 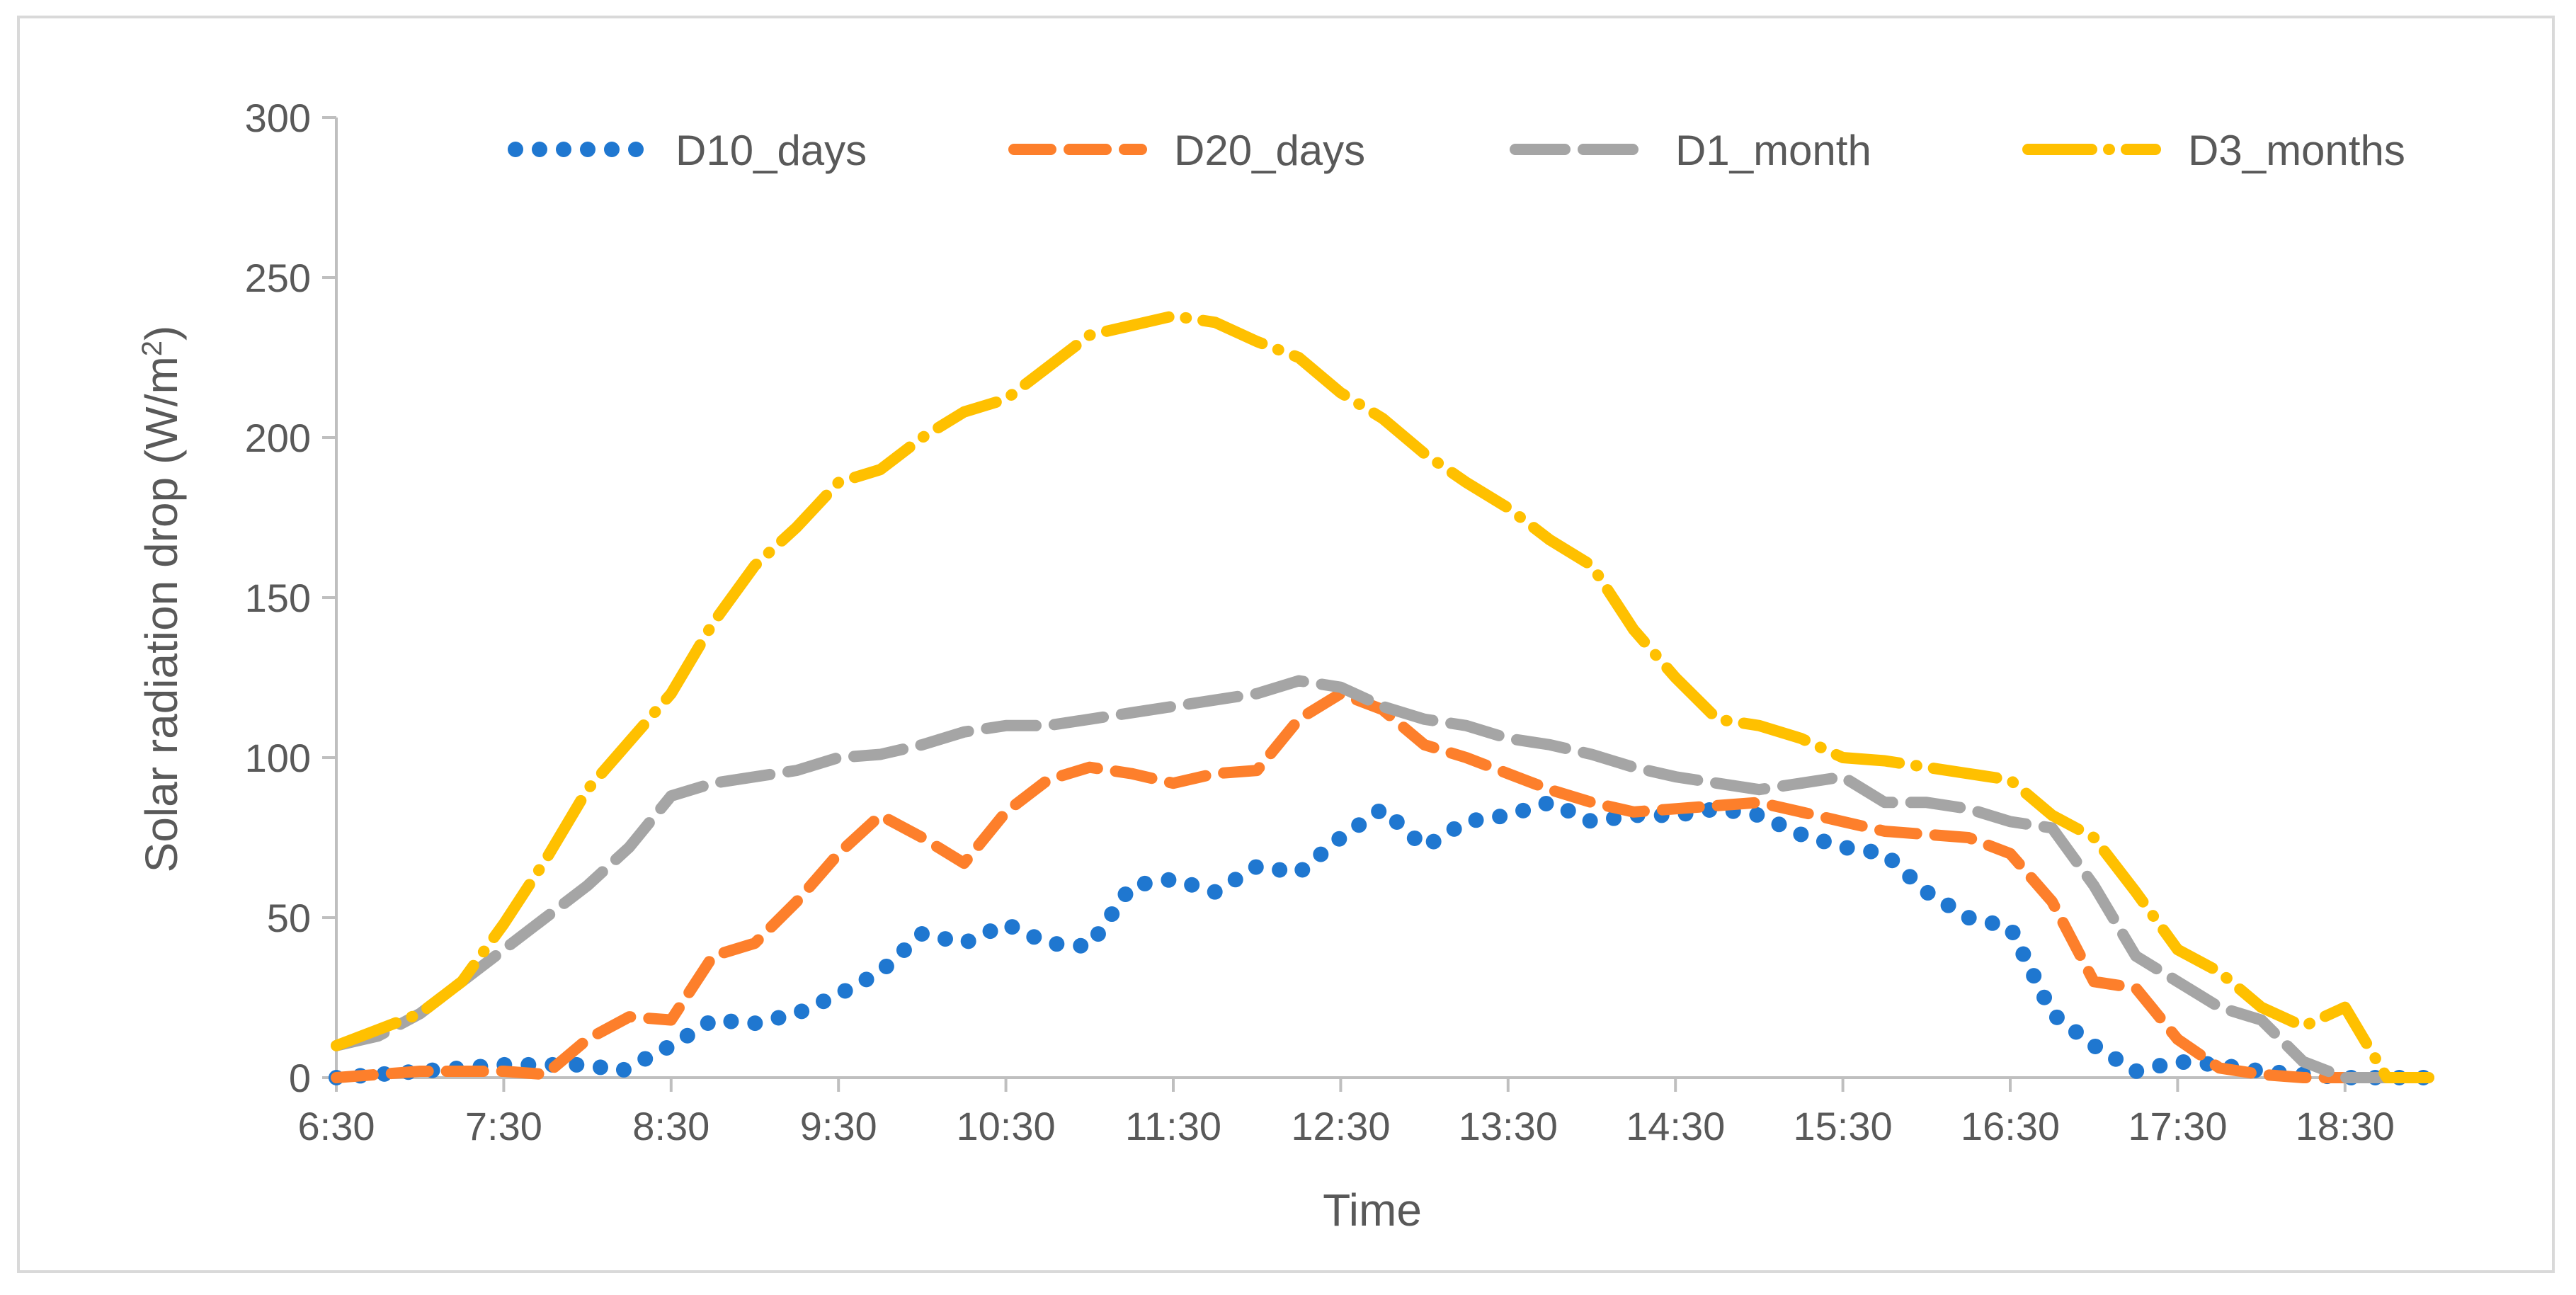 What do you see at coordinates (2345, 1126) in the screenshot?
I see `x-tick-label: 18:30` at bounding box center [2345, 1126].